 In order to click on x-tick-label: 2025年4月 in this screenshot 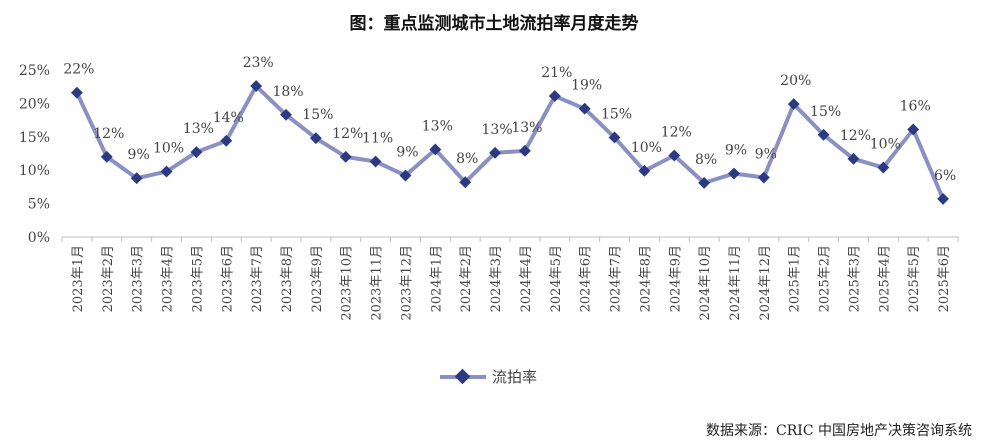, I will do `click(884, 278)`.